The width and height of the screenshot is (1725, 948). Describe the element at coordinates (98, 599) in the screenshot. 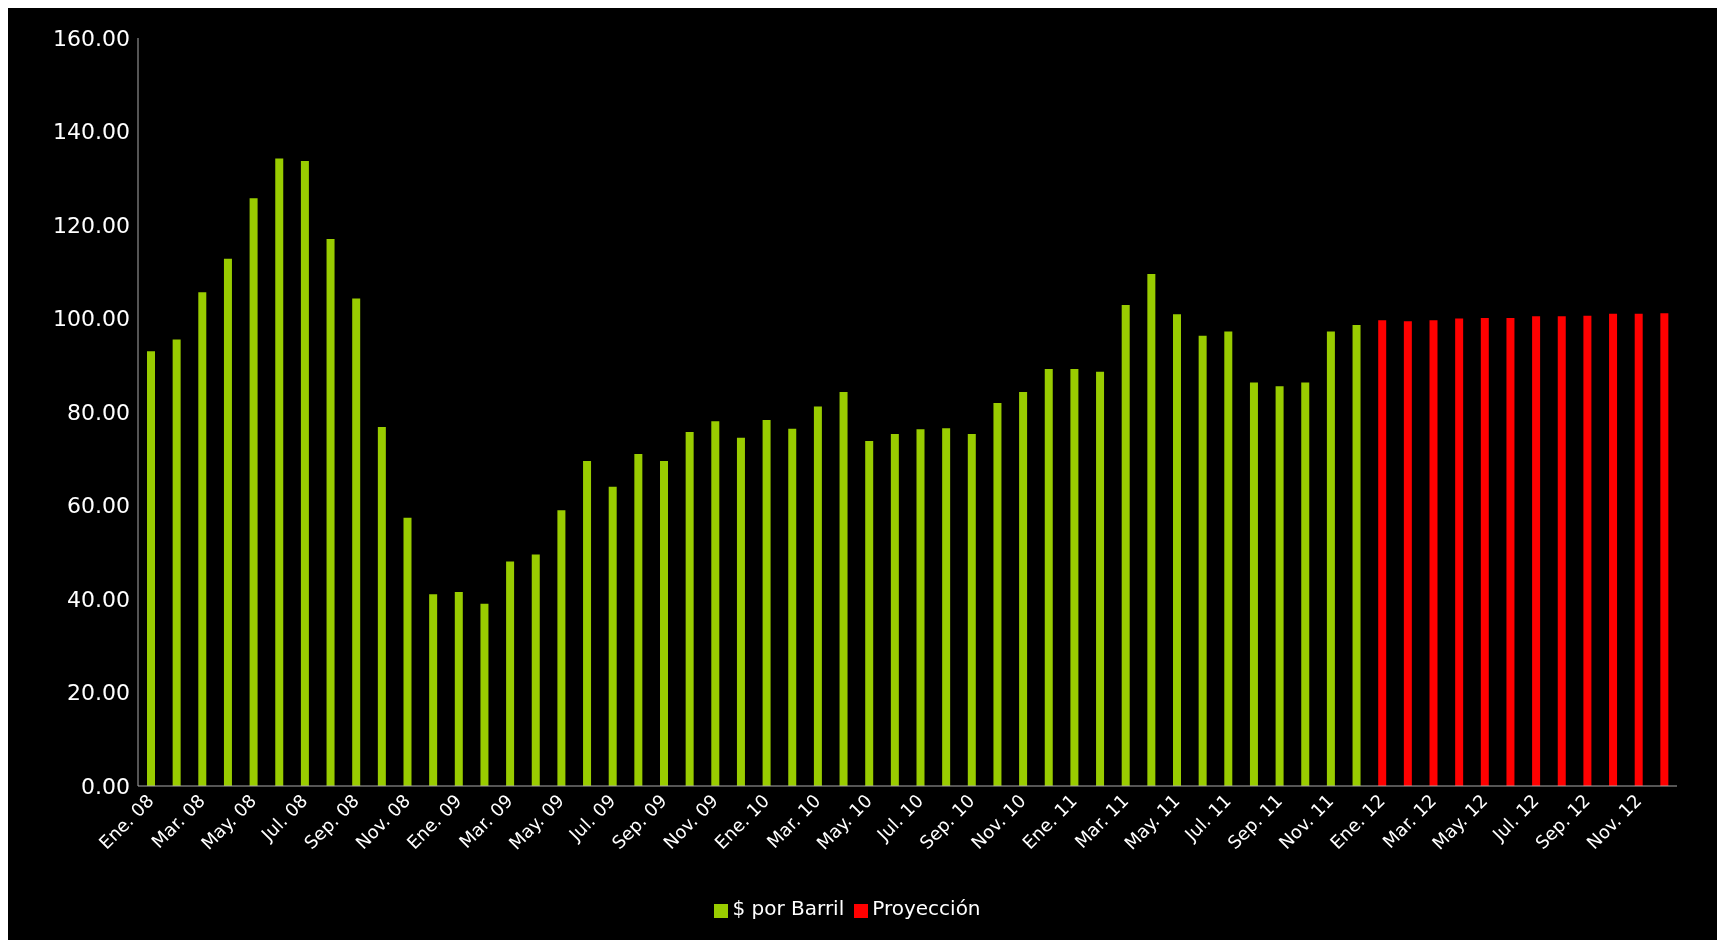

I see `y-tick-label: 40.00` at that location.